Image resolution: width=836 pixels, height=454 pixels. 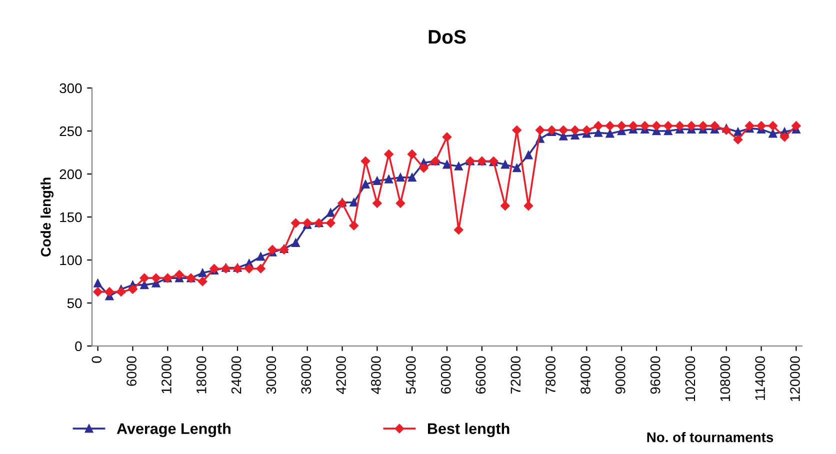 What do you see at coordinates (376, 375) in the screenshot?
I see `x-tick-label: 48000` at bounding box center [376, 375].